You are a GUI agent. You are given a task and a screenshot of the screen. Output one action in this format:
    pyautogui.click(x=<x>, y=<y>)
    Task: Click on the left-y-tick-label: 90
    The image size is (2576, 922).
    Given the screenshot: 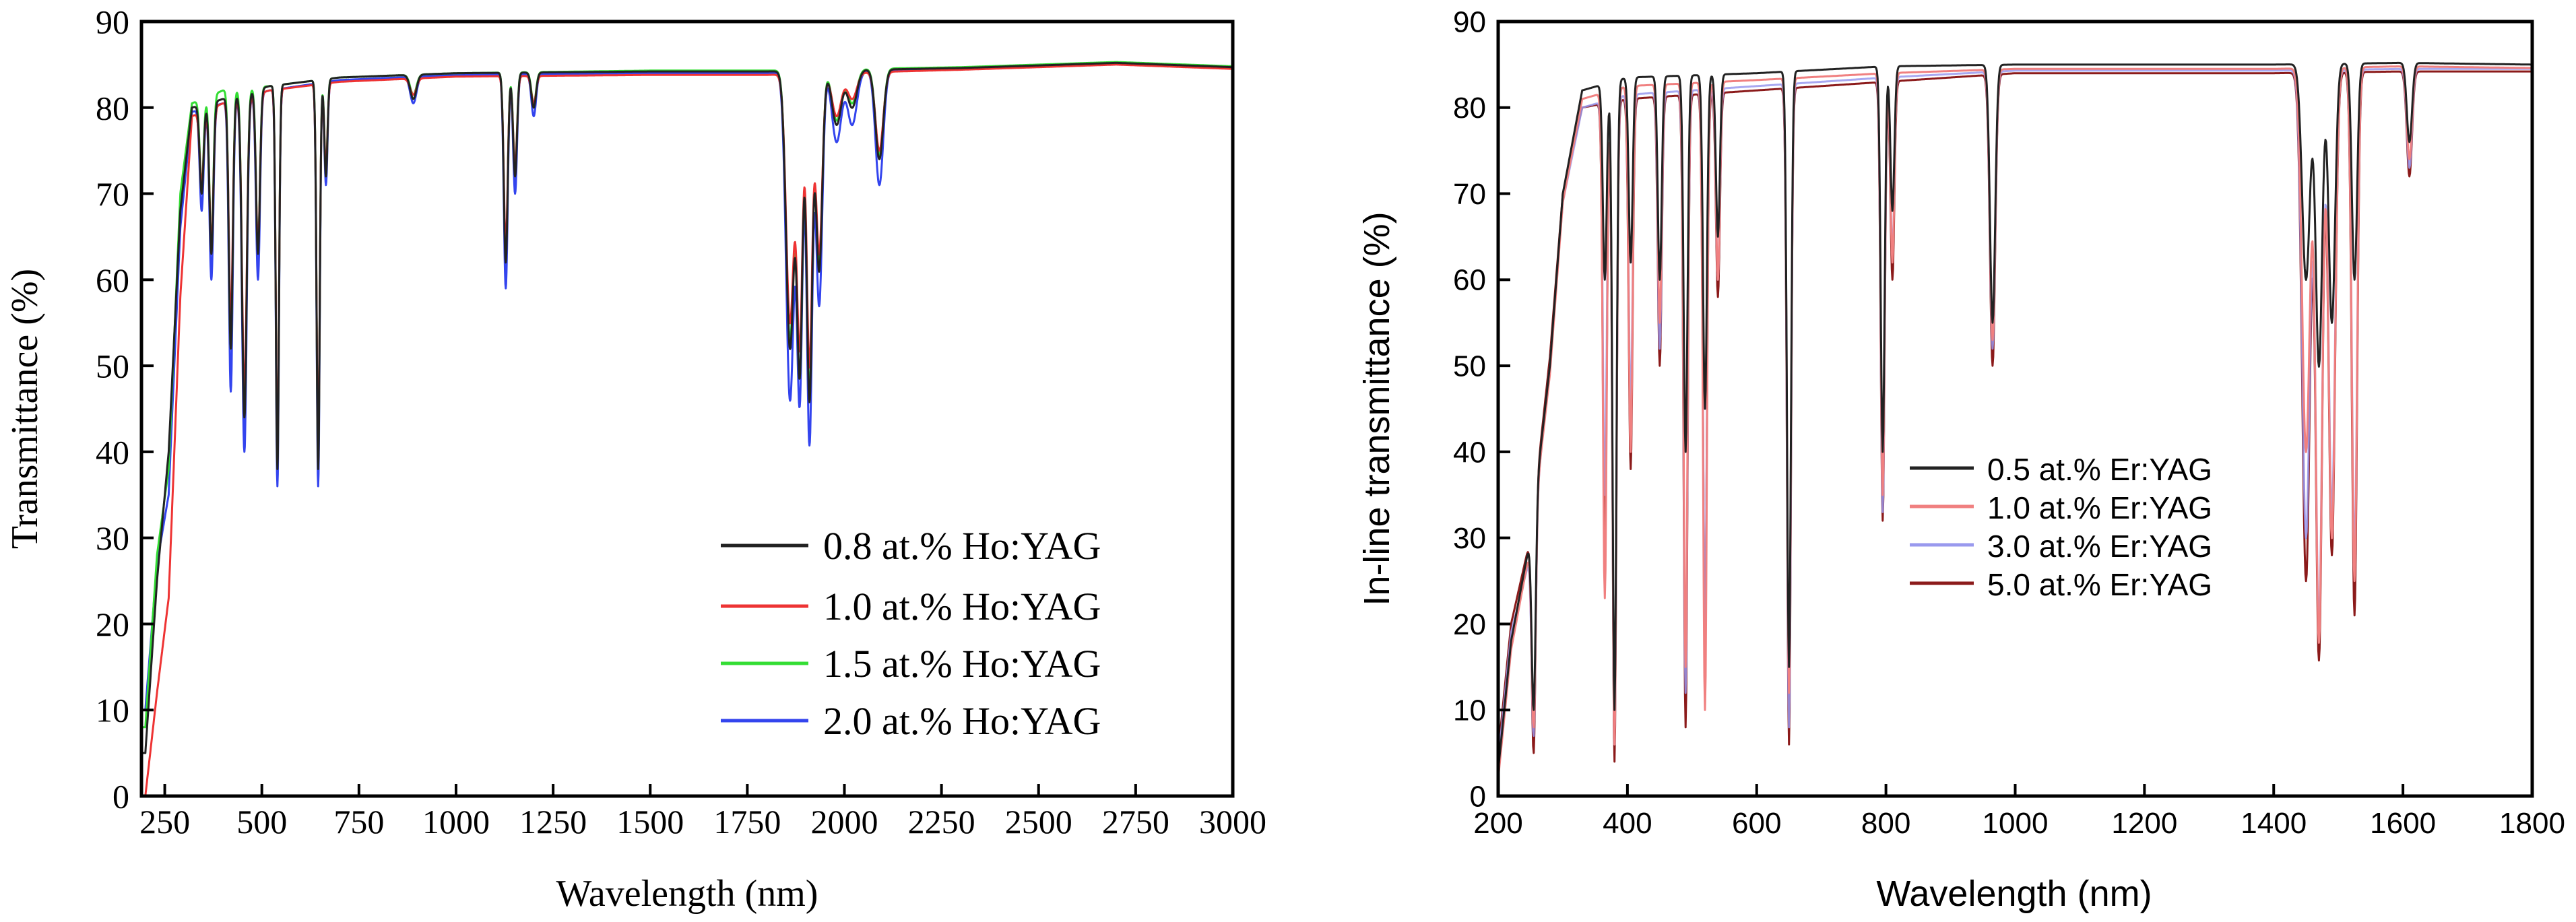 What is the action you would take?
    pyautogui.click(x=113, y=22)
    